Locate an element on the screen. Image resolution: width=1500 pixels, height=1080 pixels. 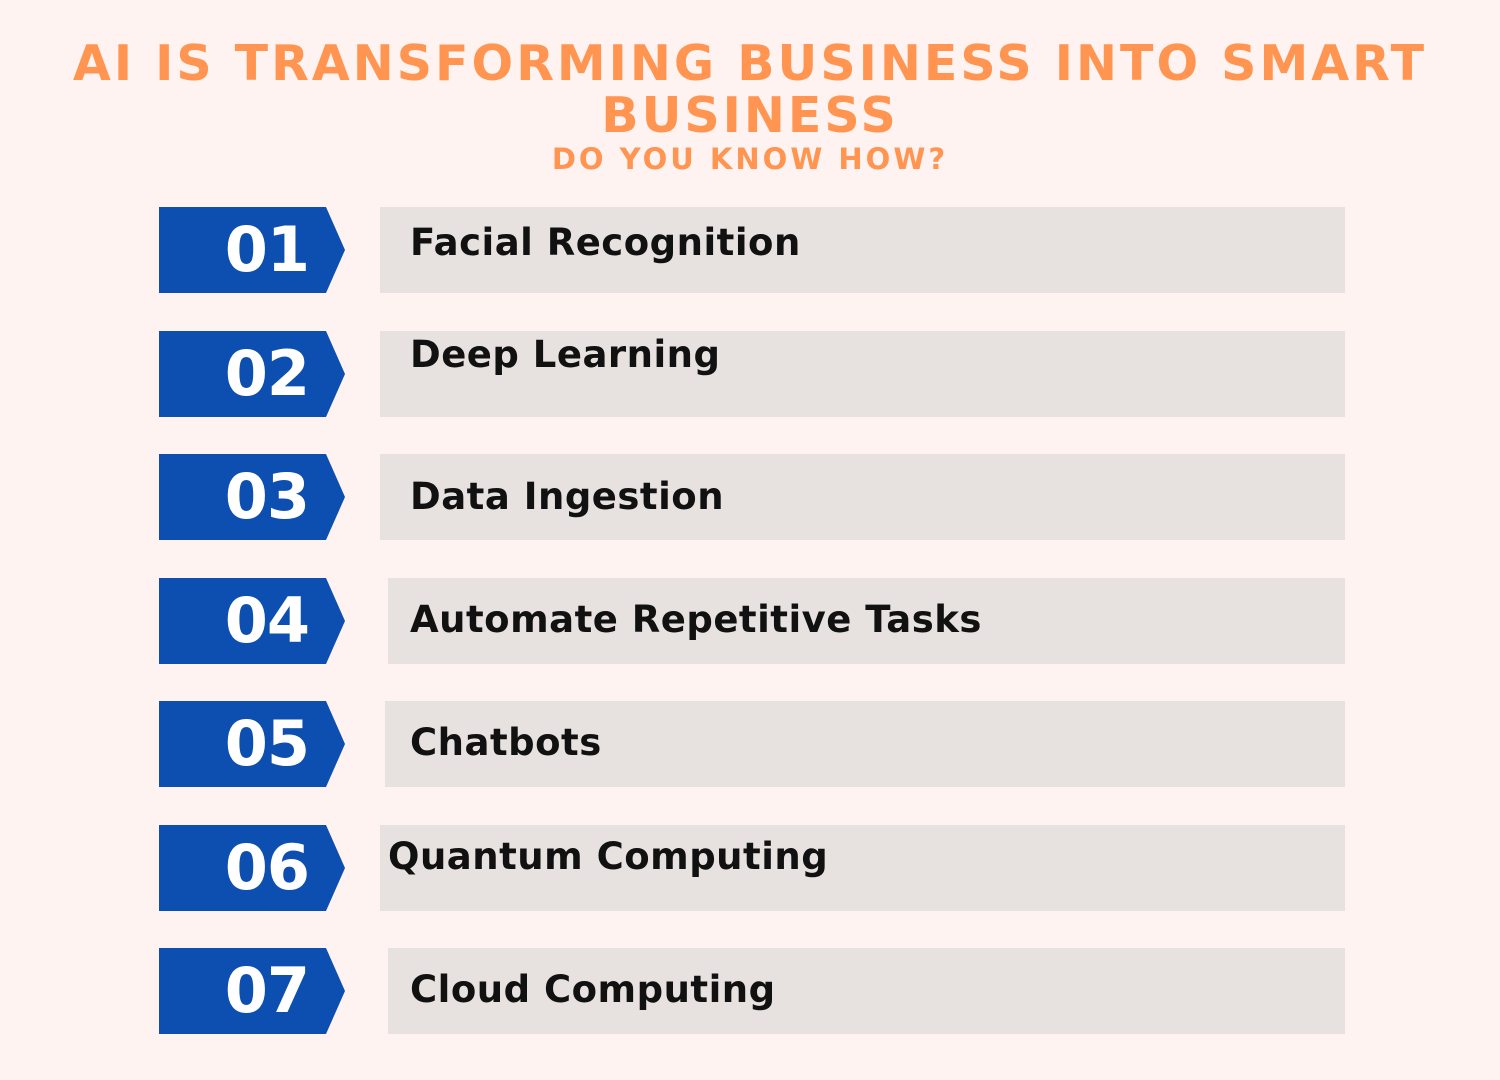
item-label-cloud-computing: Cloud Computing is located at coordinates (593, 989).